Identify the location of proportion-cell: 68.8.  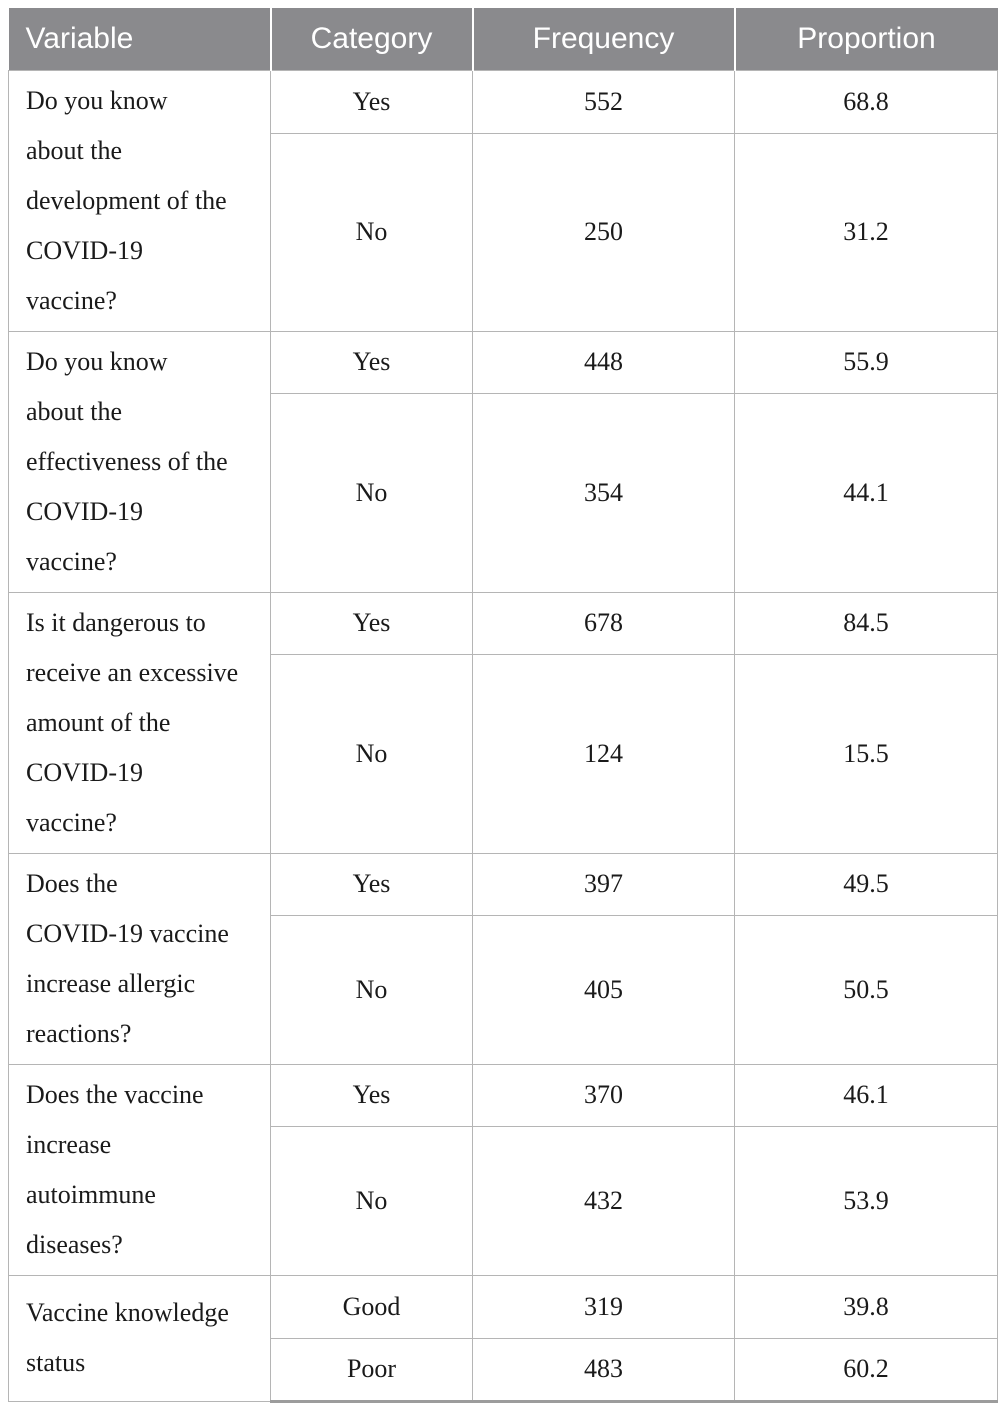
(866, 101).